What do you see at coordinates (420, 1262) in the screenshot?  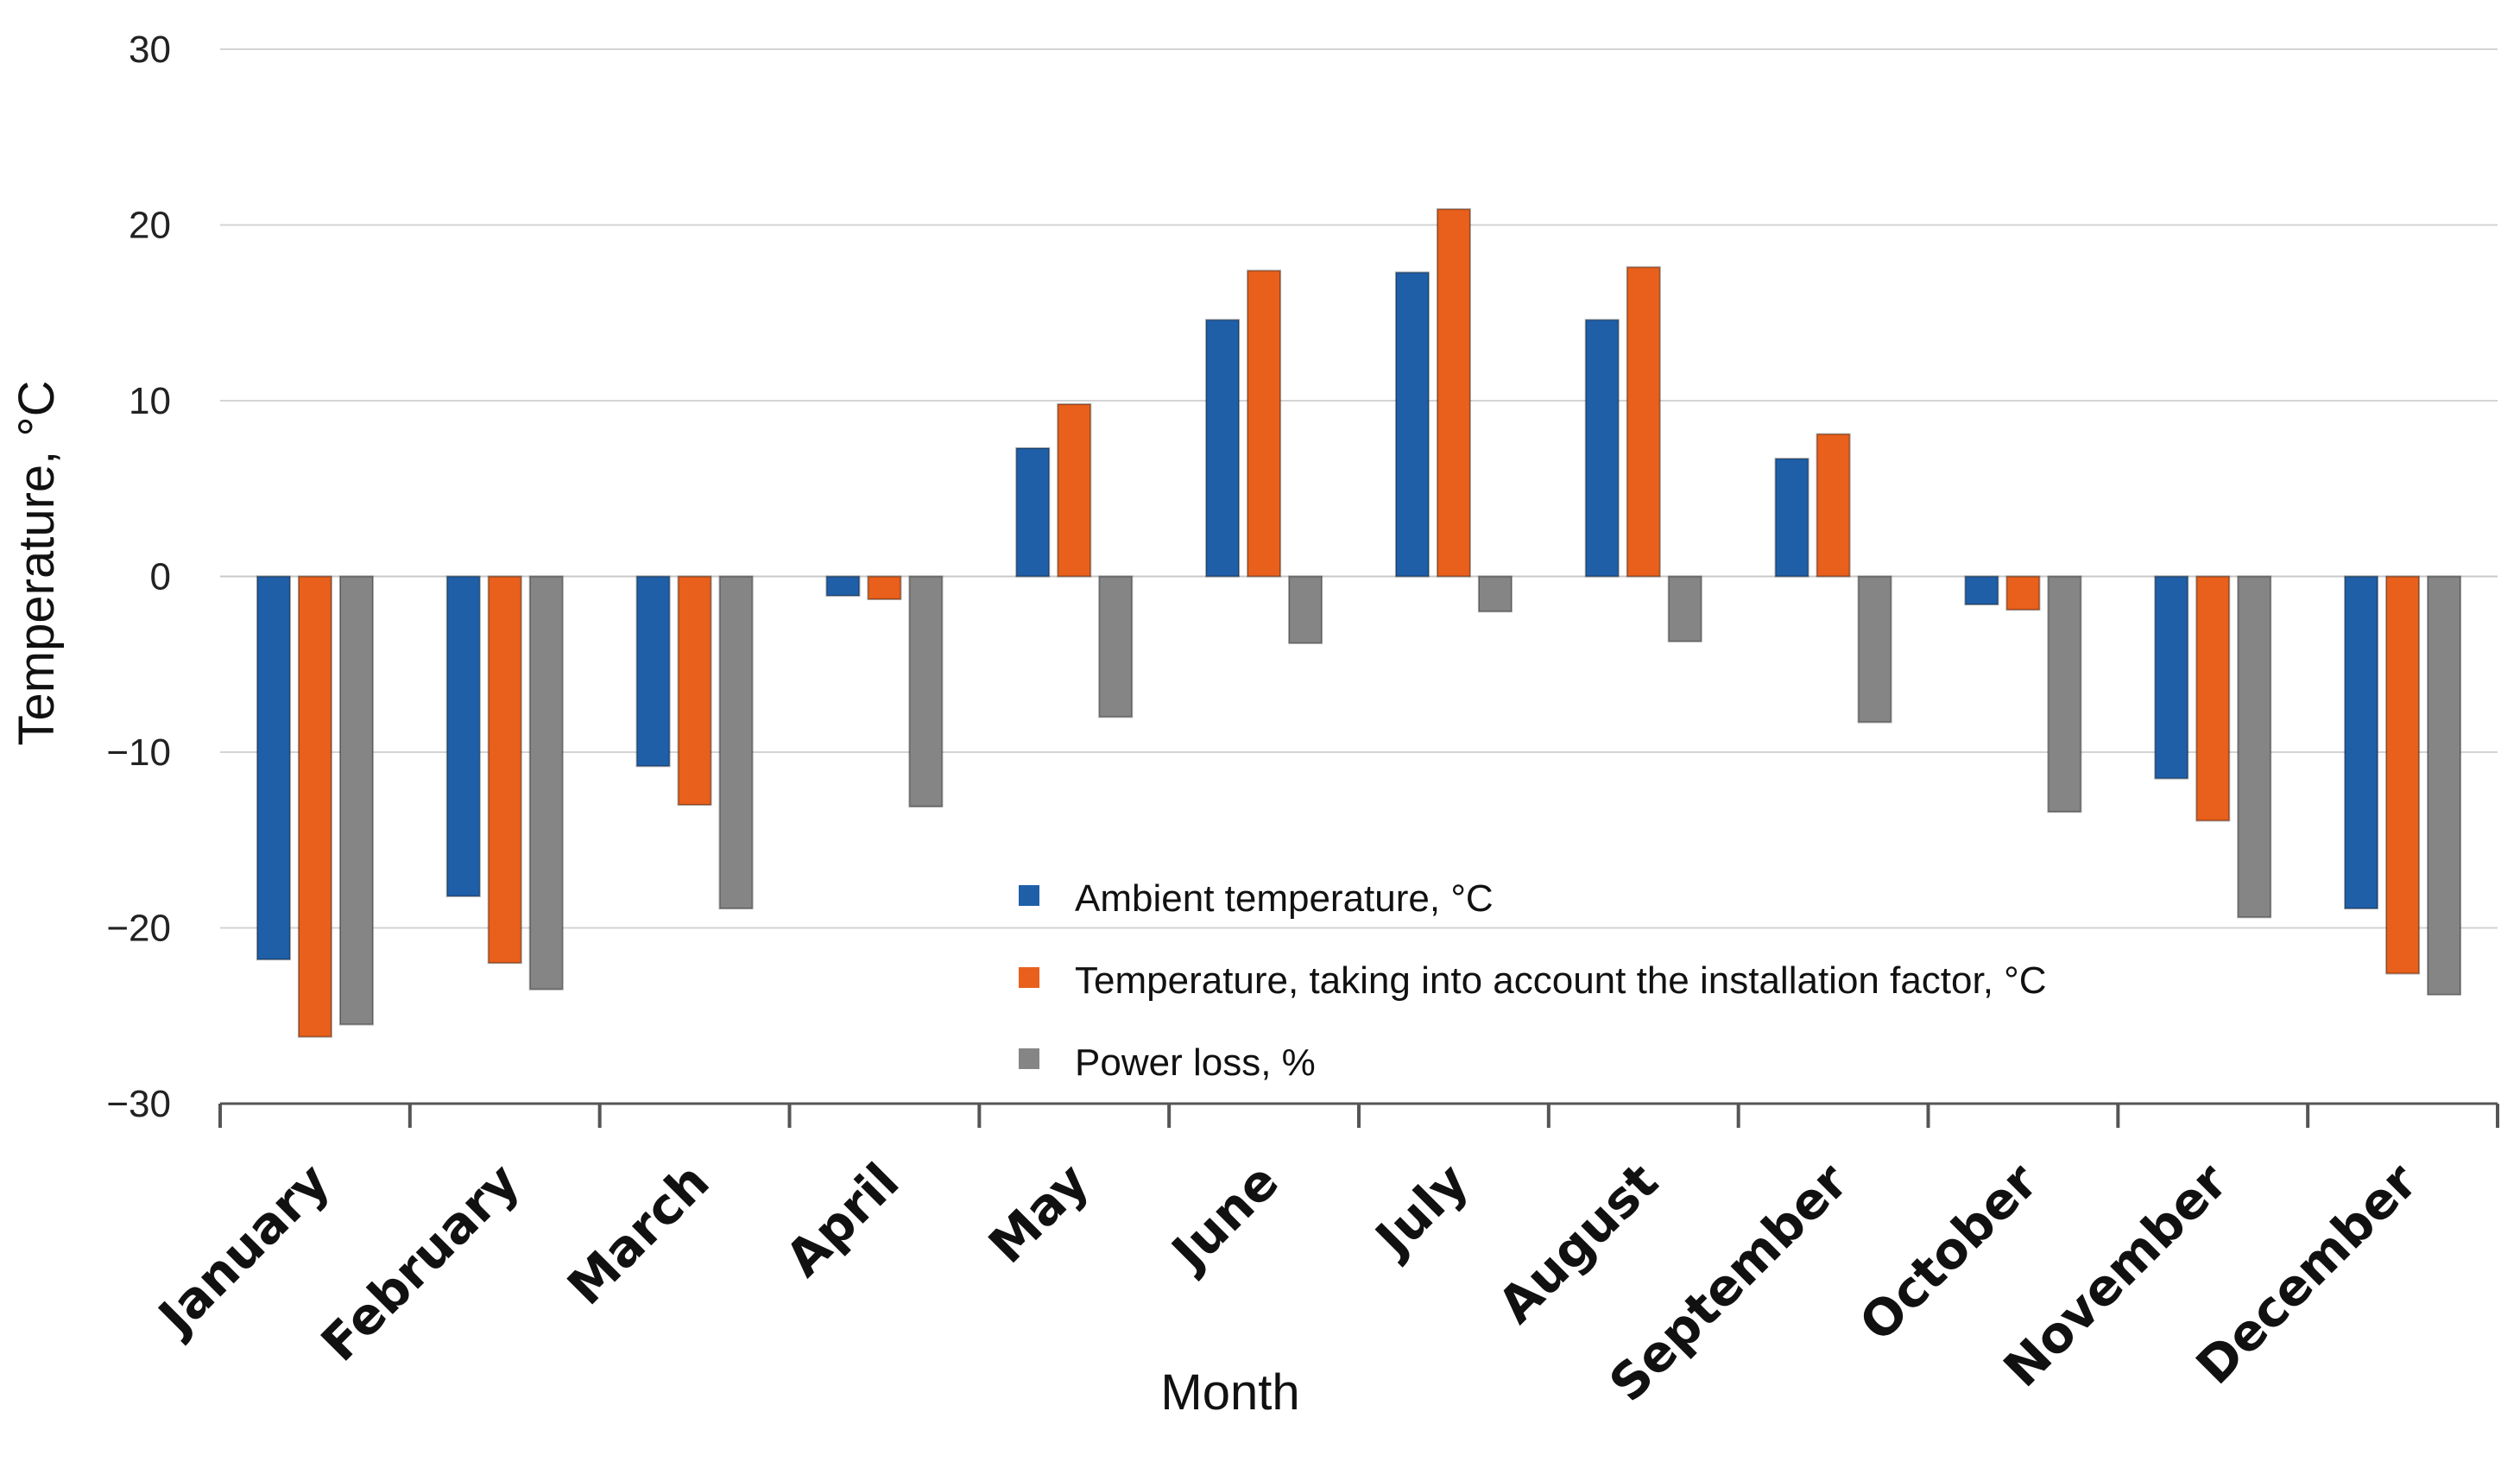 I see `x-tick-label-february: February` at bounding box center [420, 1262].